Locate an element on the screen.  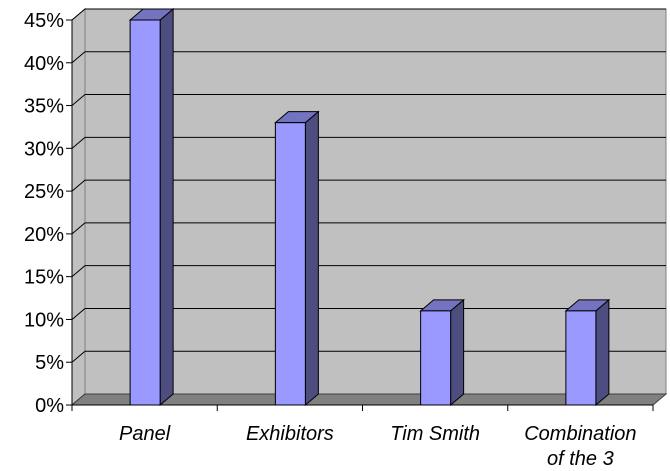
y-tick-label: 0% is located at coordinates (49, 406).